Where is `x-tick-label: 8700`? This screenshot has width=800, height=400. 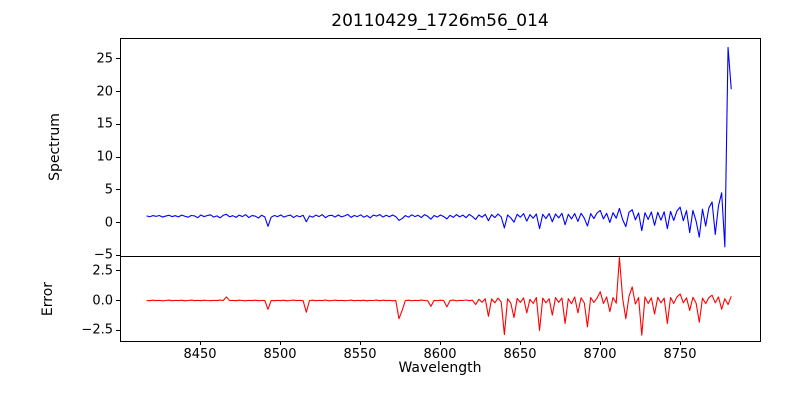 x-tick-label: 8700 is located at coordinates (600, 354).